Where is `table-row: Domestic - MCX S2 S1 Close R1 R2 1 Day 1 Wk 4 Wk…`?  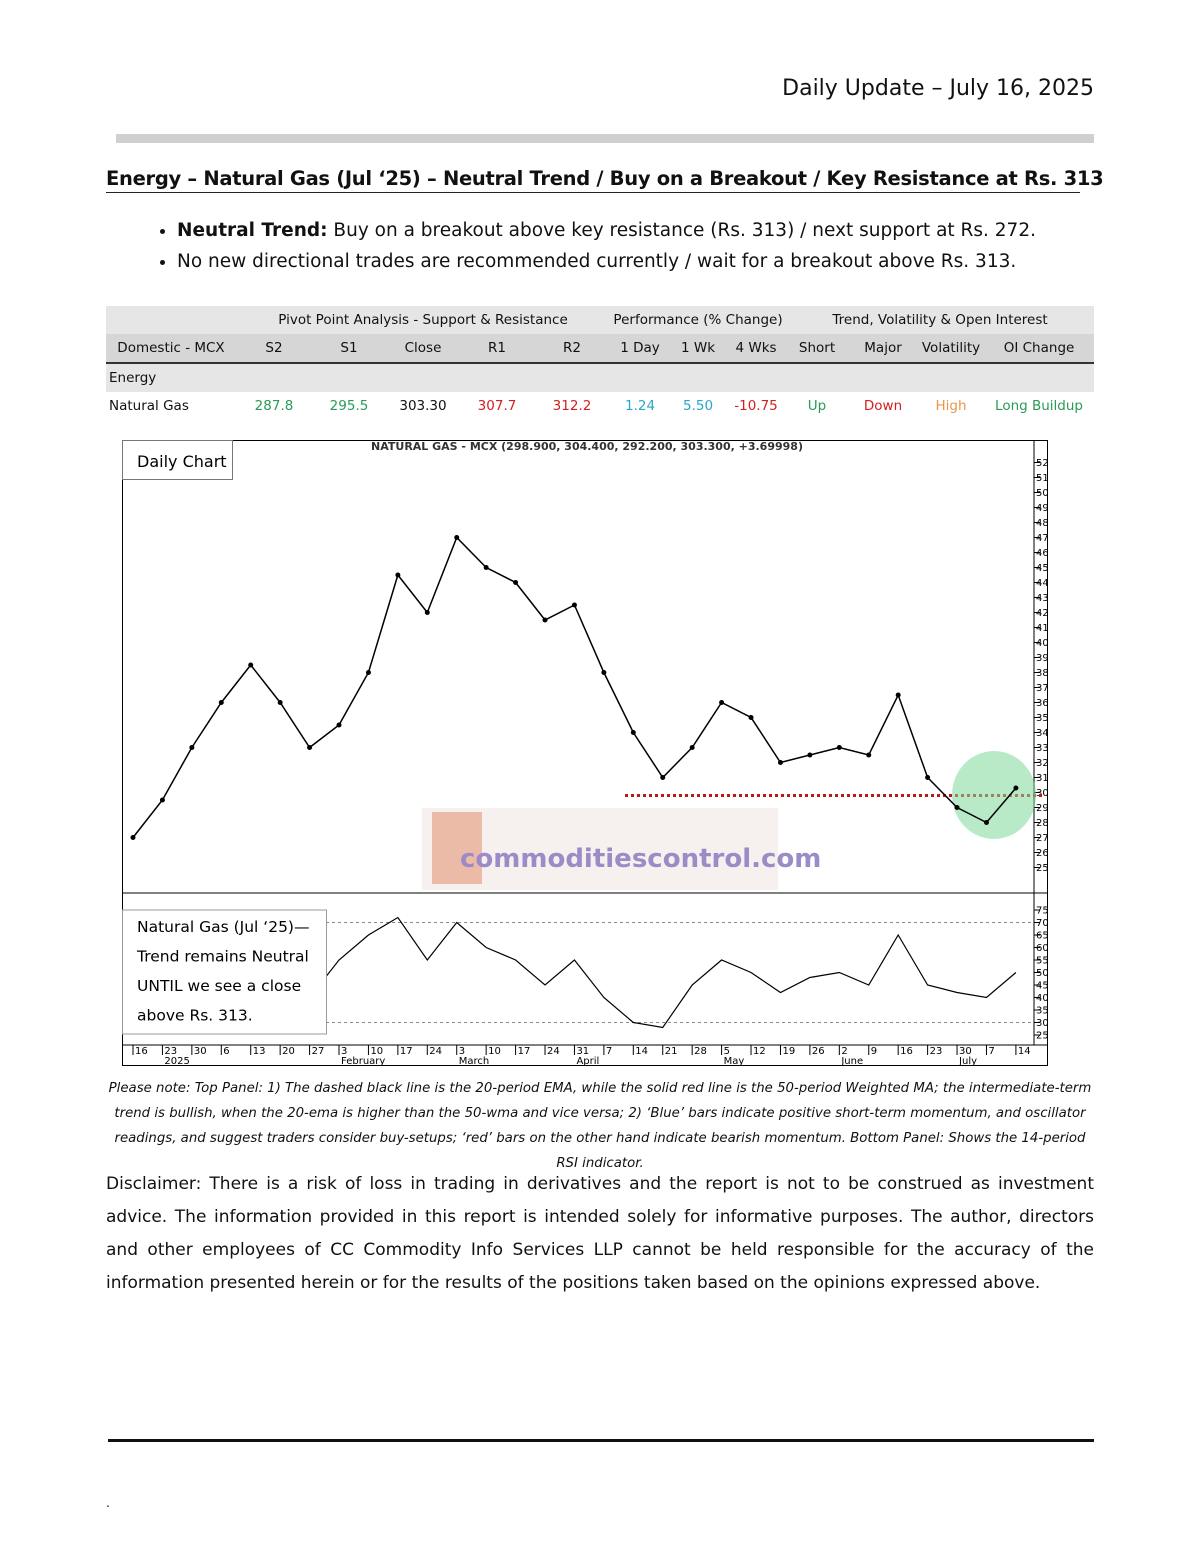 table-row: Domestic - MCX S2 S1 Close R1 R2 1 Day 1 Wk 4 Wk… is located at coordinates (600, 349).